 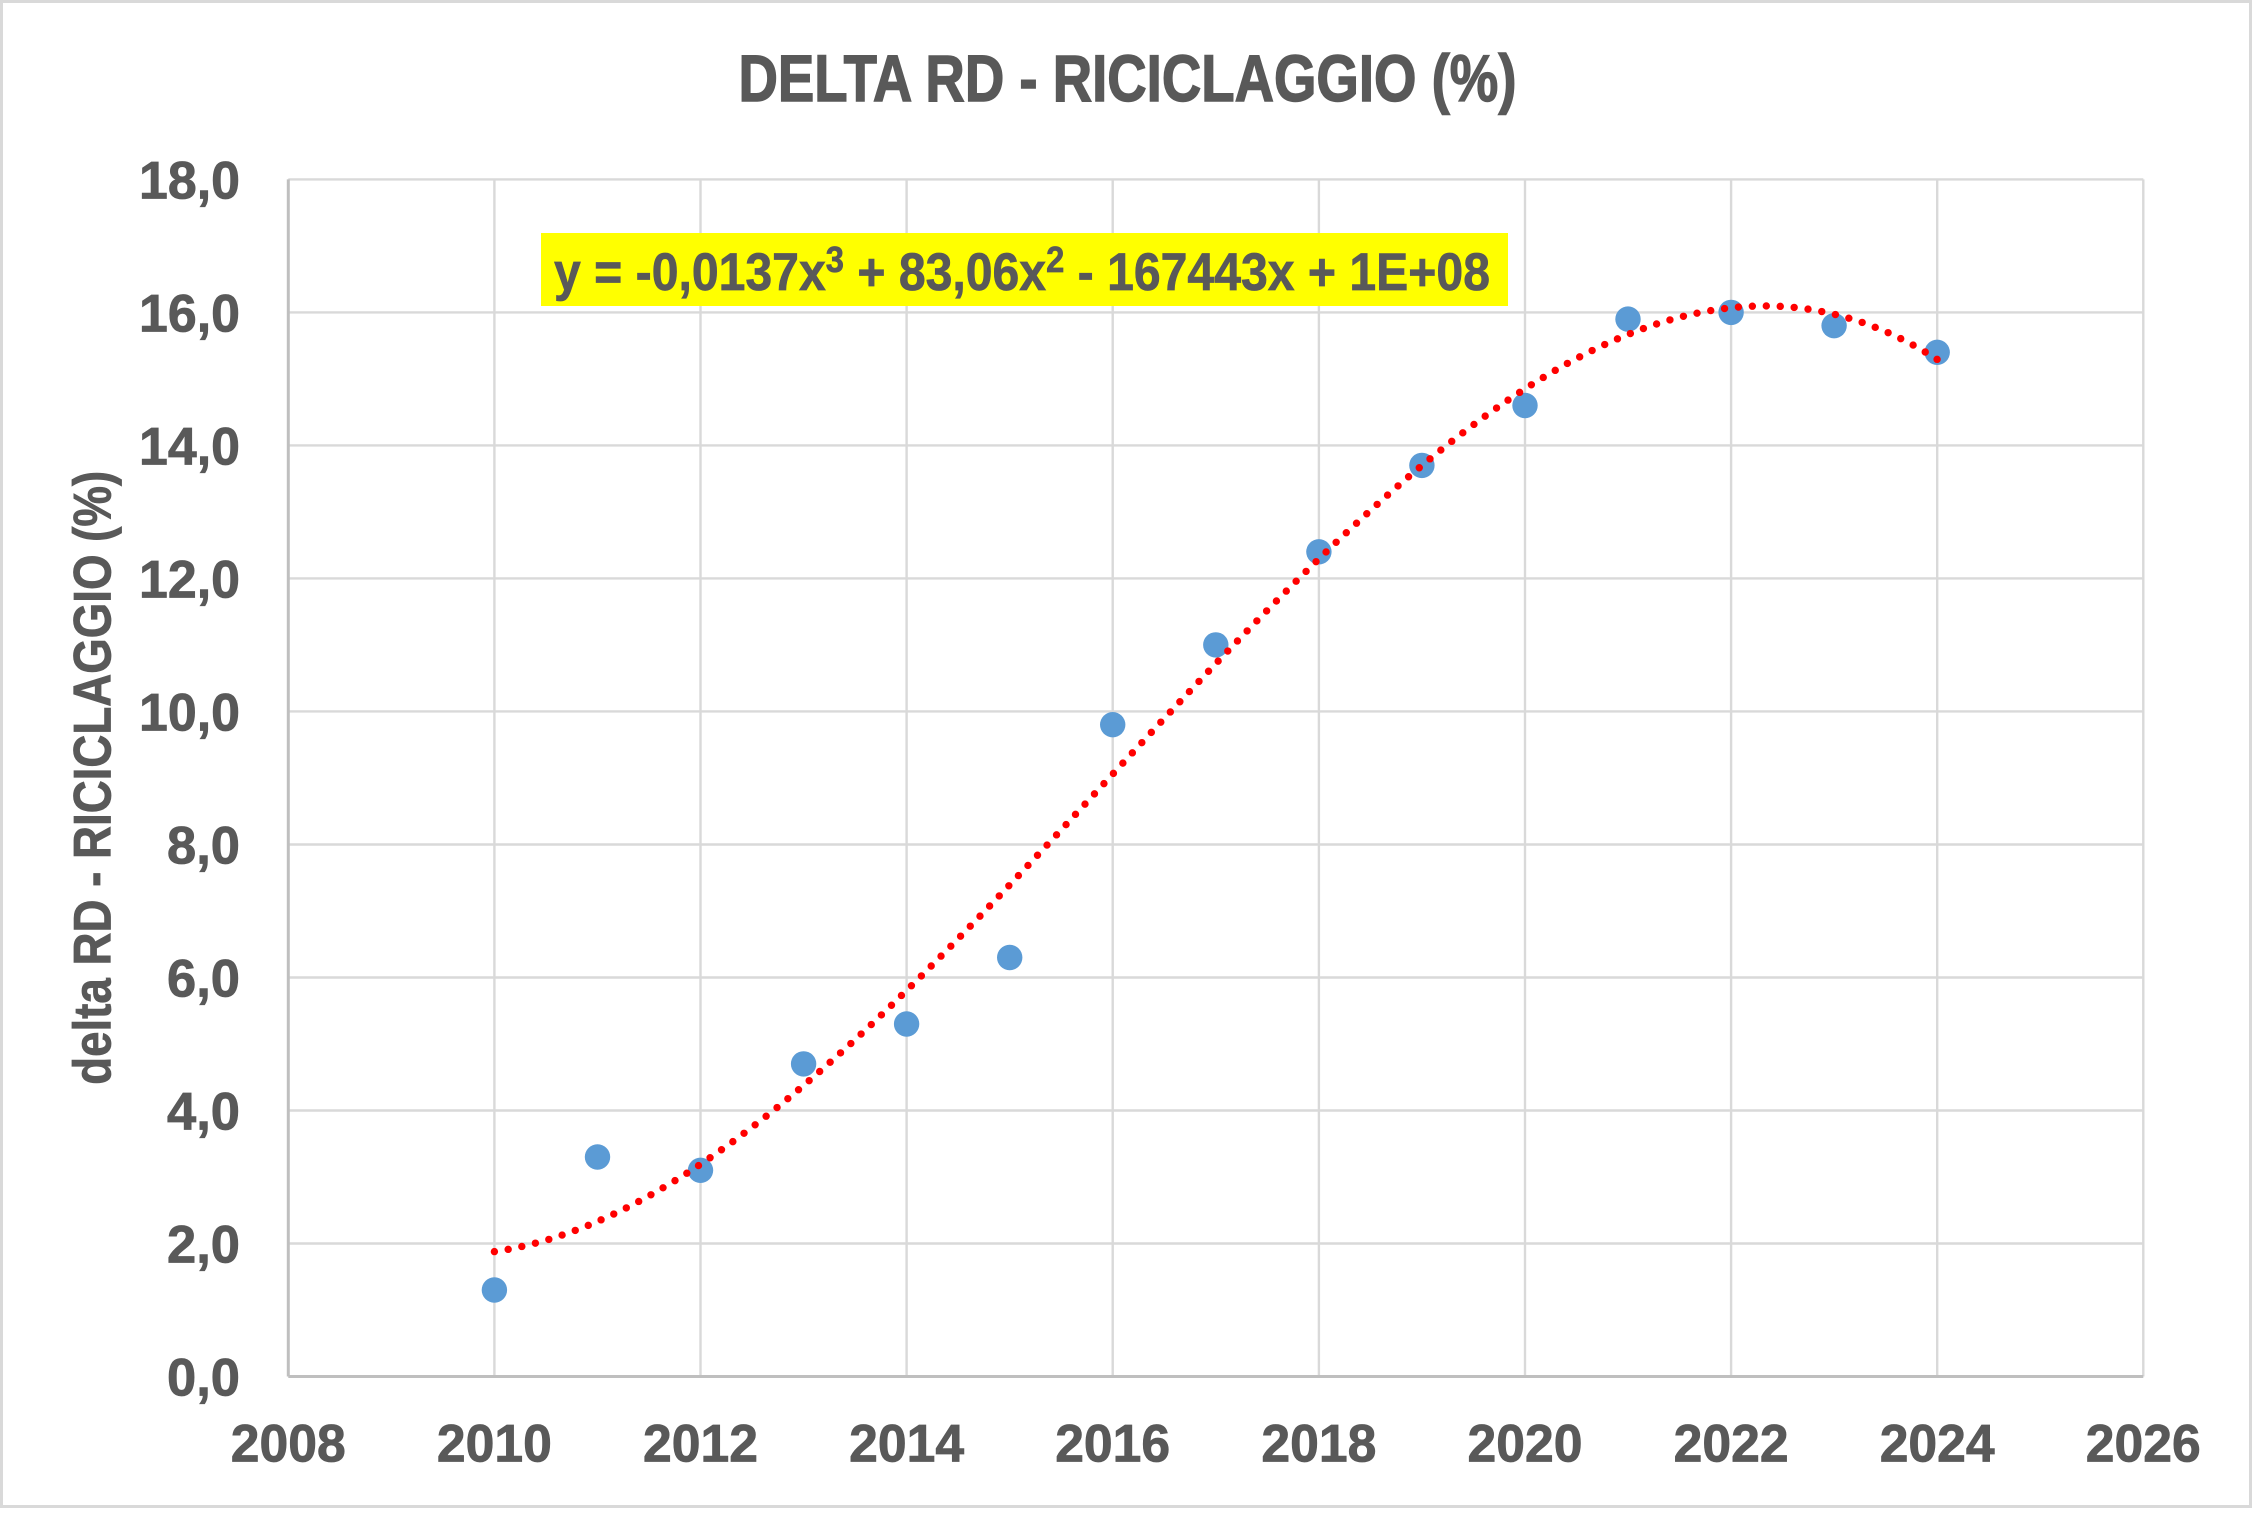 I want to click on svg-text: 2024, so click(x=1938, y=1444).